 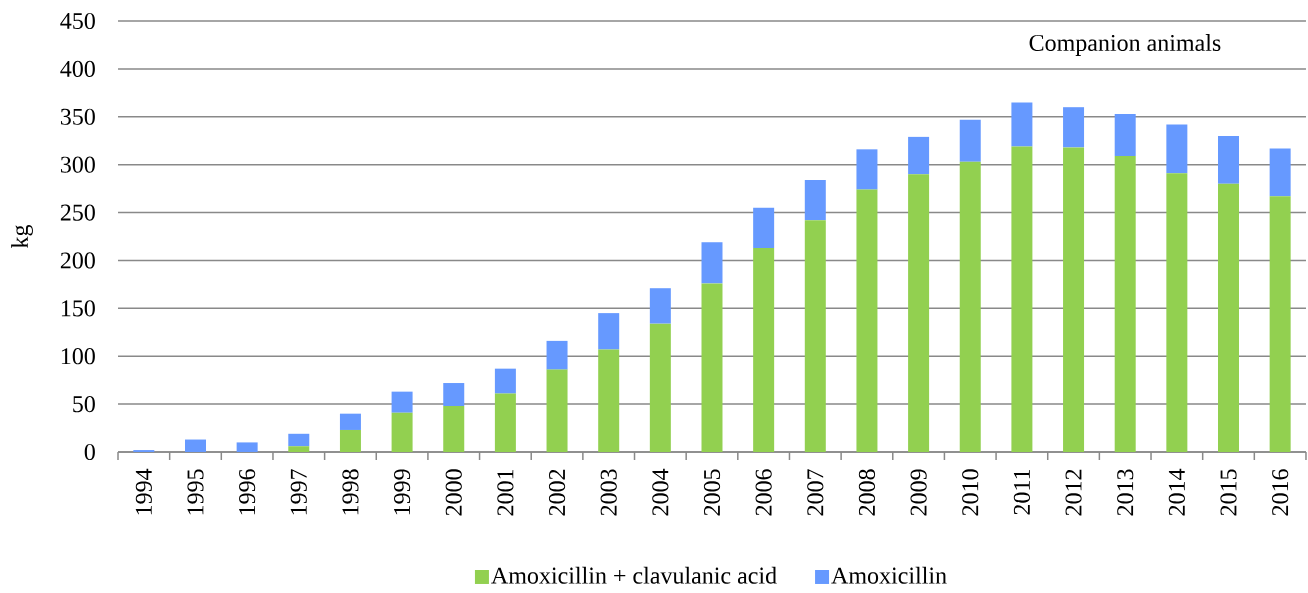 What do you see at coordinates (1280, 492) in the screenshot?
I see `x-tick-label: 2016` at bounding box center [1280, 492].